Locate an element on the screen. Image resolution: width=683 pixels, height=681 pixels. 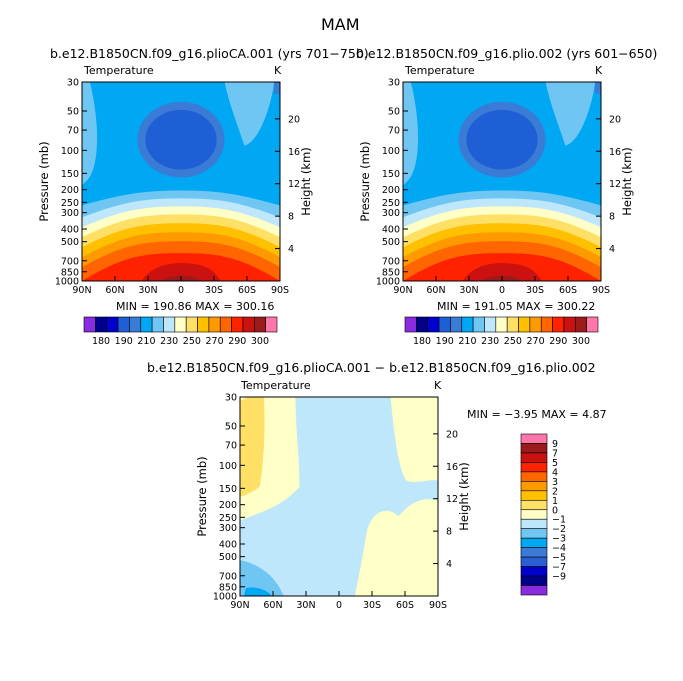
colorbar-label: −1 is located at coordinates (559, 520).